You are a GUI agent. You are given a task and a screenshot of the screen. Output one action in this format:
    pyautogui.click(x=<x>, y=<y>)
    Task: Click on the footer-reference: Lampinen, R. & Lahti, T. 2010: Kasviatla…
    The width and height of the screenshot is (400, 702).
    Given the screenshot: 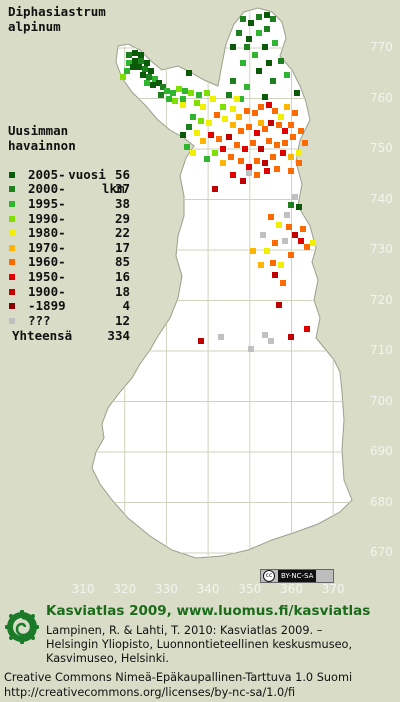 What is the action you would take?
    pyautogui.click(x=199, y=645)
    